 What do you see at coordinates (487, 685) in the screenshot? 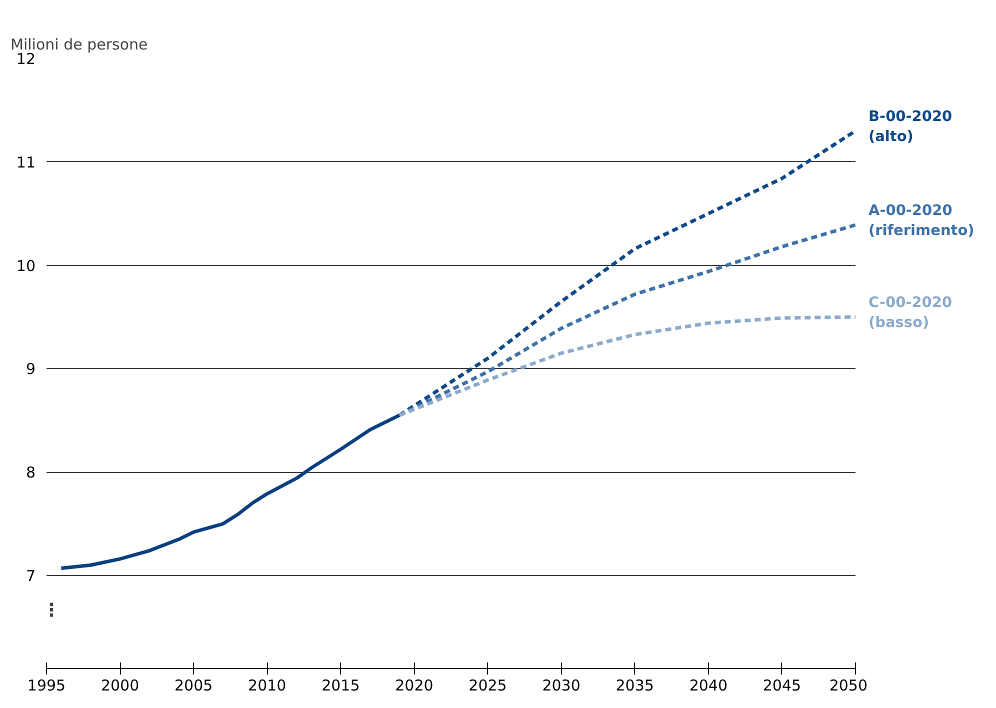
I see `x-tick-label: 2025` at bounding box center [487, 685].